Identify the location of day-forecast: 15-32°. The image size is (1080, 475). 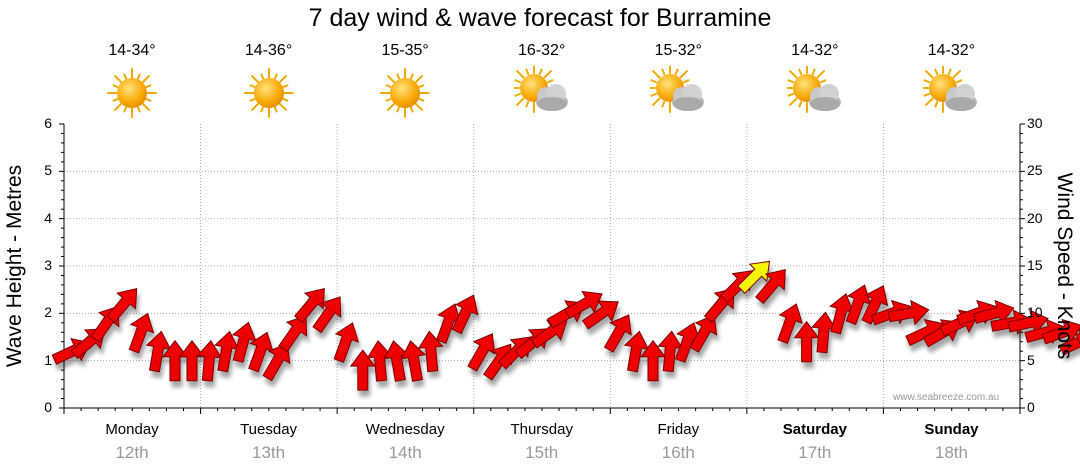
(678, 81).